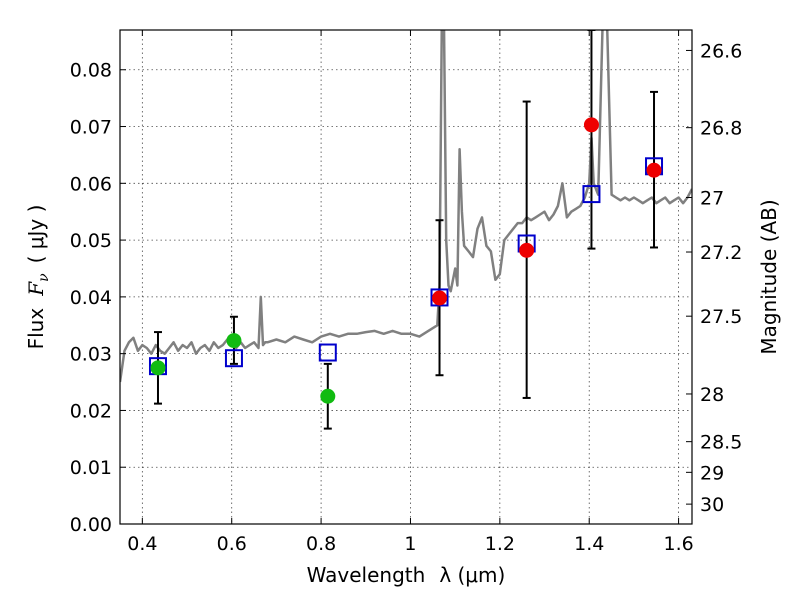 The height and width of the screenshot is (604, 800). I want to click on right-tick-label: 28.5, so click(721, 443).